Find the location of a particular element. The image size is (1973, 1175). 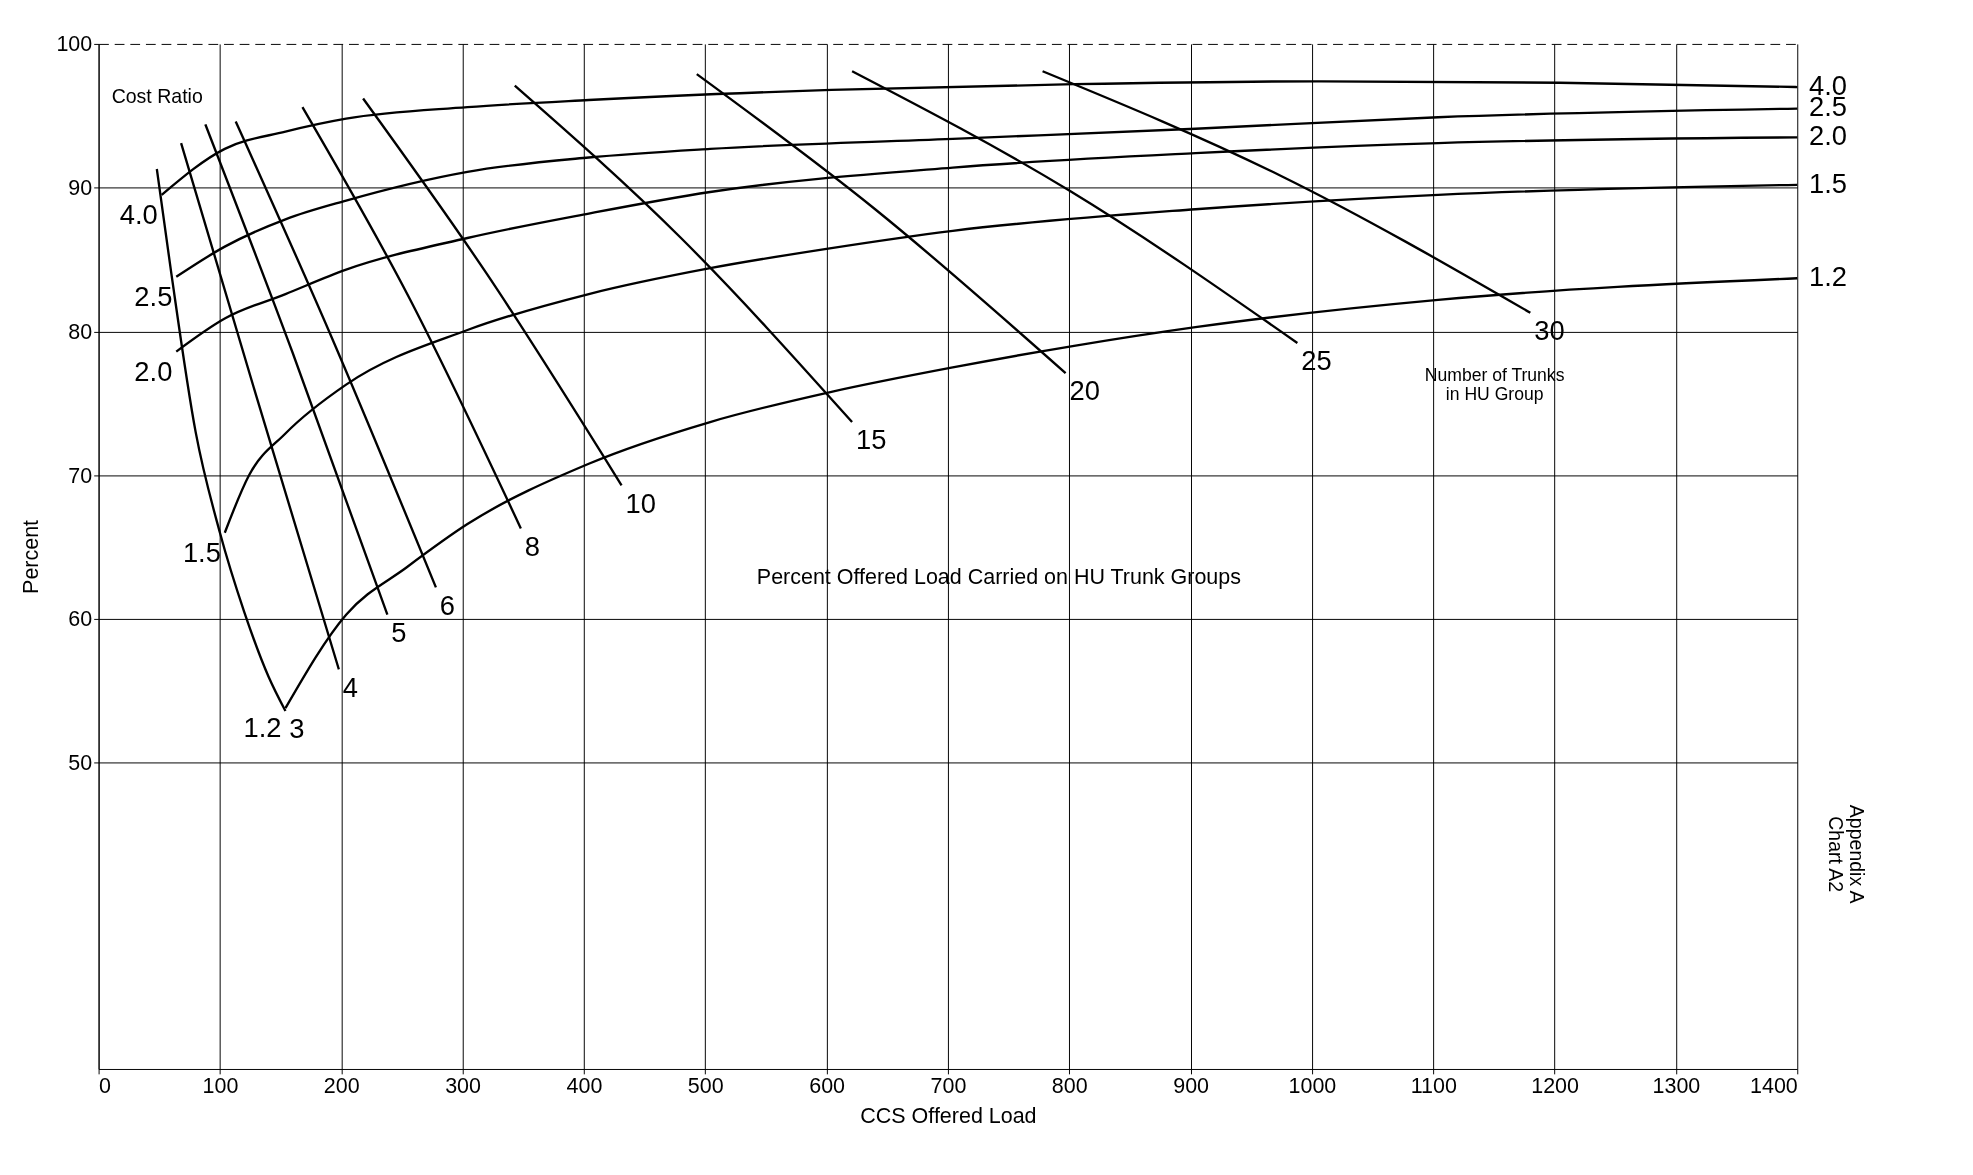

x-tick-label: 1100 is located at coordinates (1433, 1085).